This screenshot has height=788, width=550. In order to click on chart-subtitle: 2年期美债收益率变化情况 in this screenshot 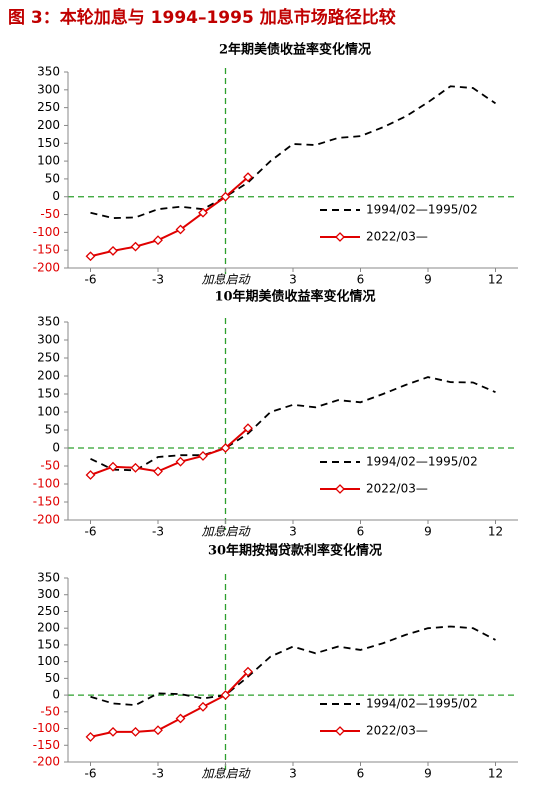, I will do `click(295, 50)`.